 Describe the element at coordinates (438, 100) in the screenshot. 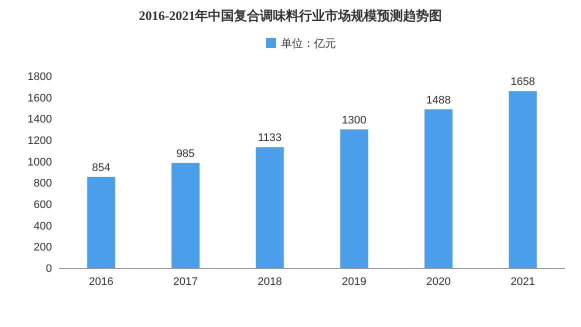

I see `data-label: 1488` at that location.